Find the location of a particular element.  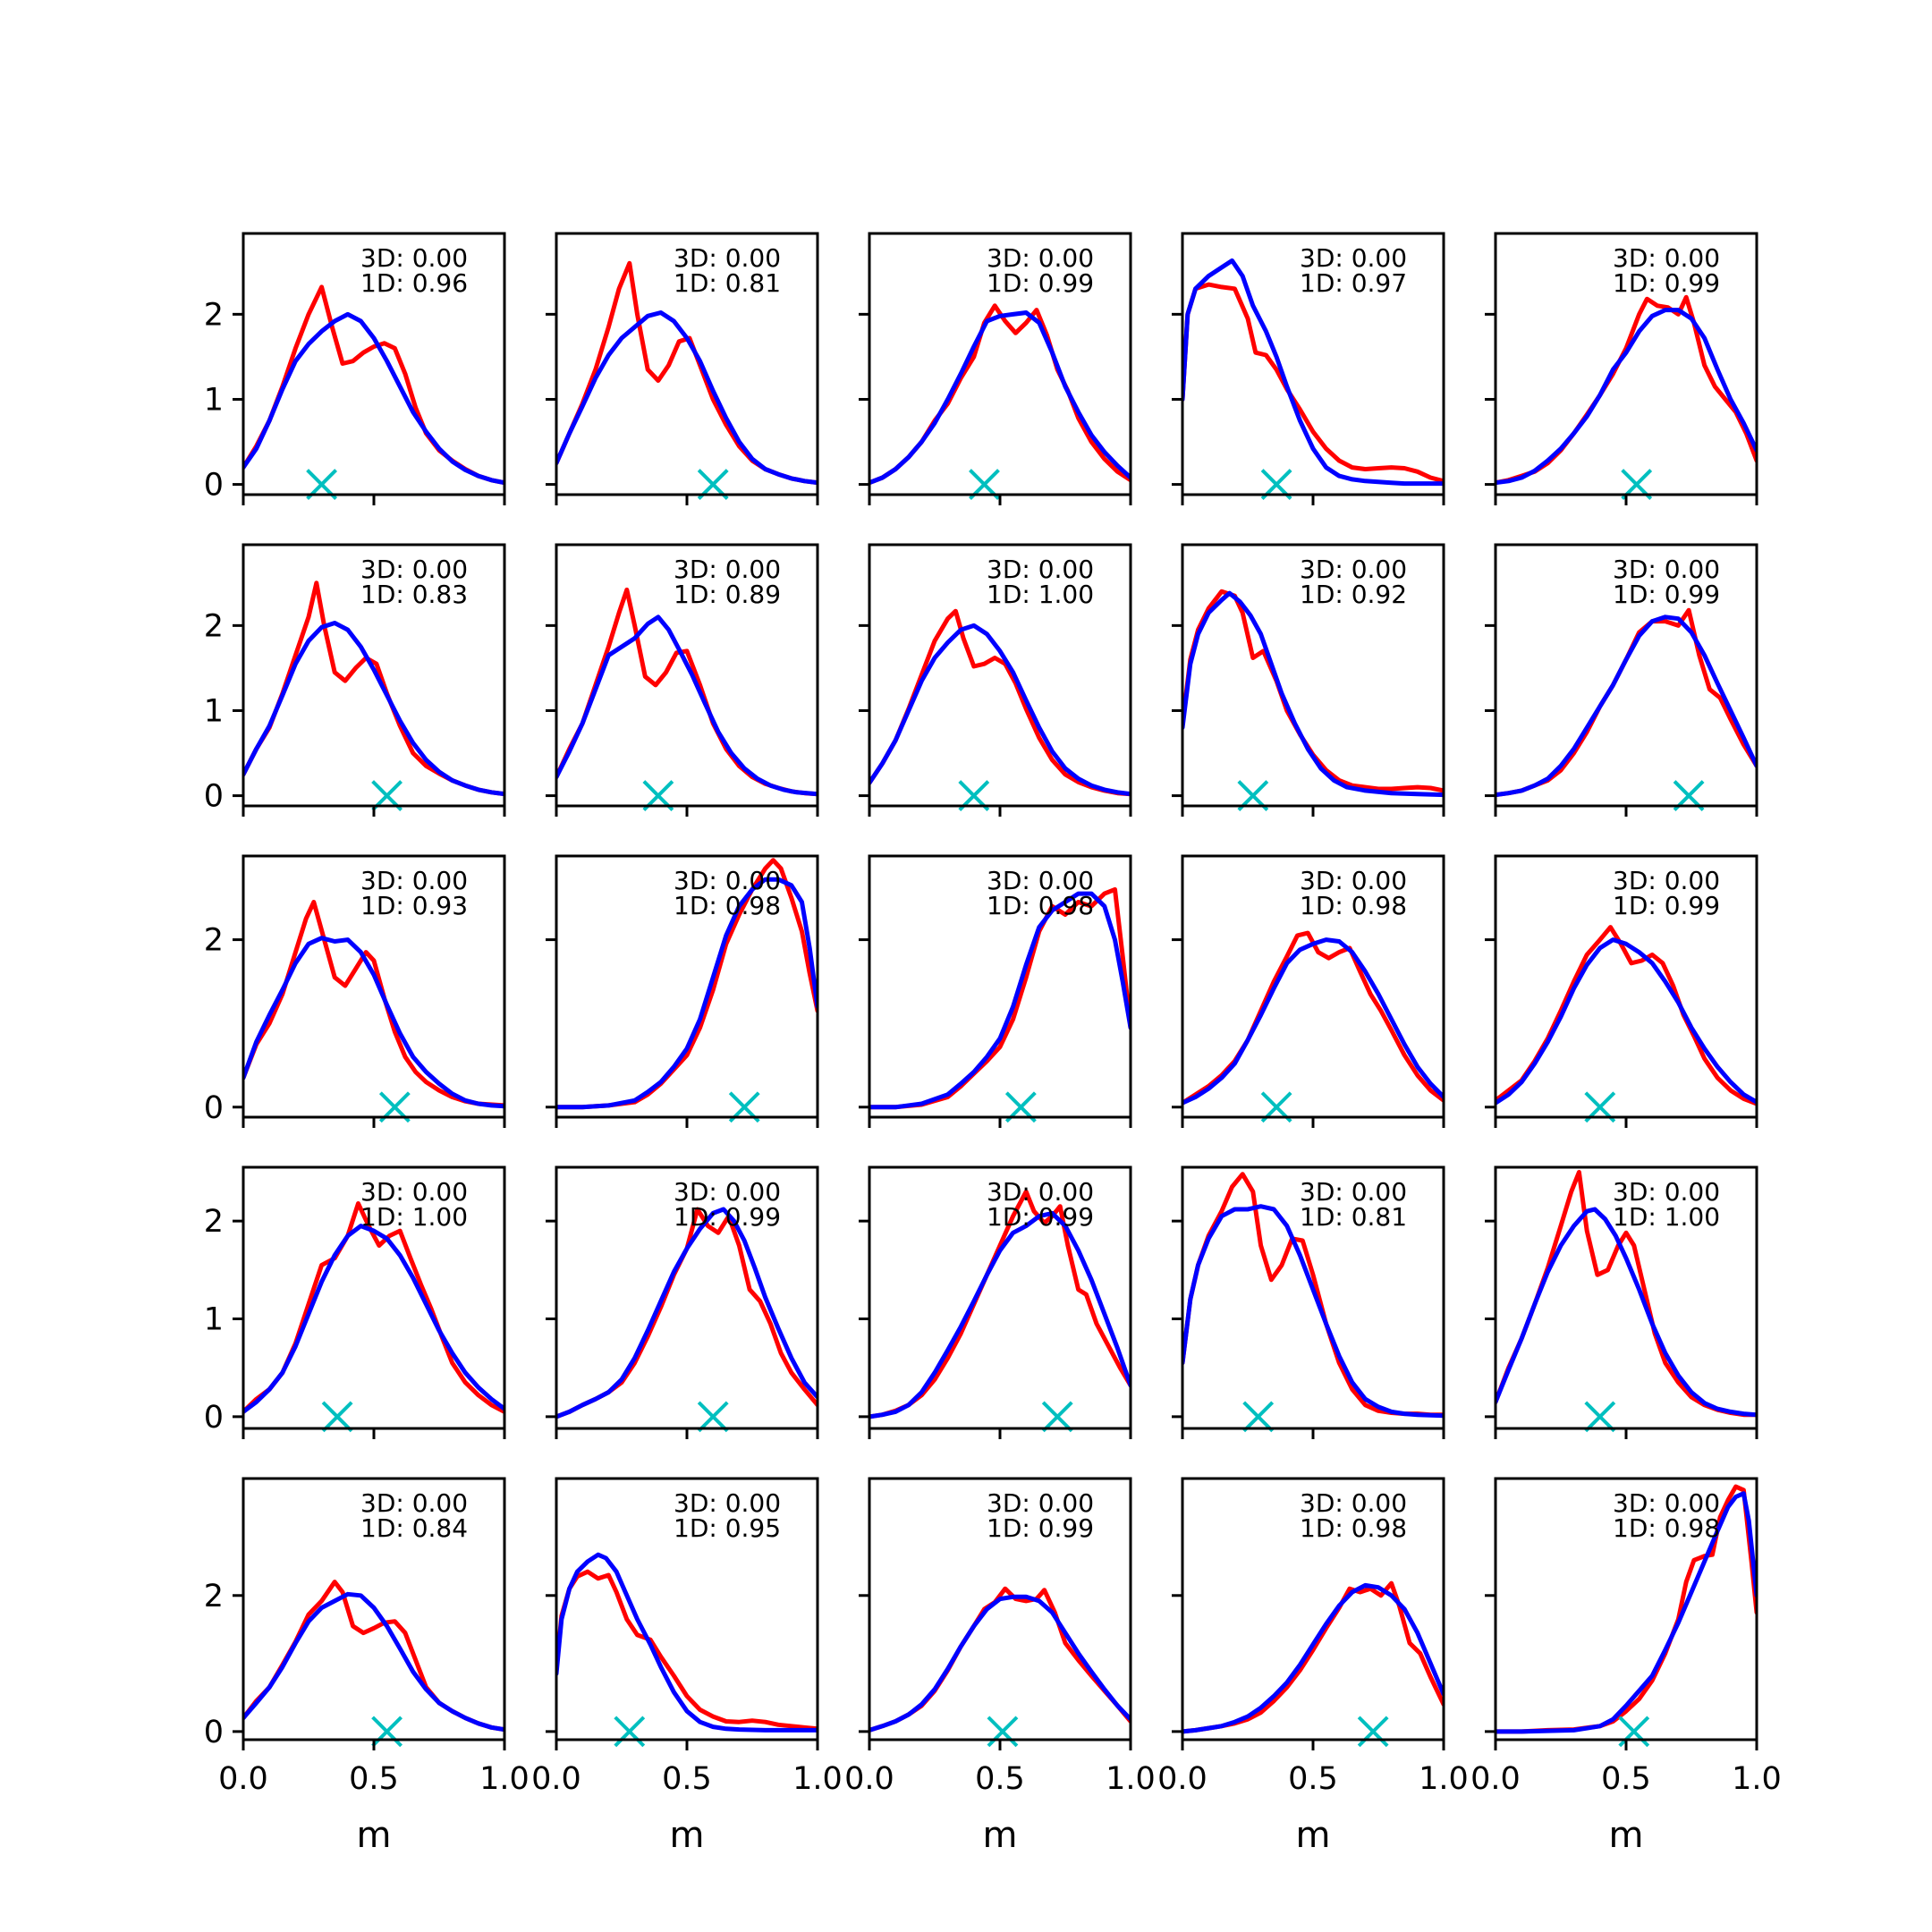

annotation-1d: 1D: 0.92 is located at coordinates (1353, 594).